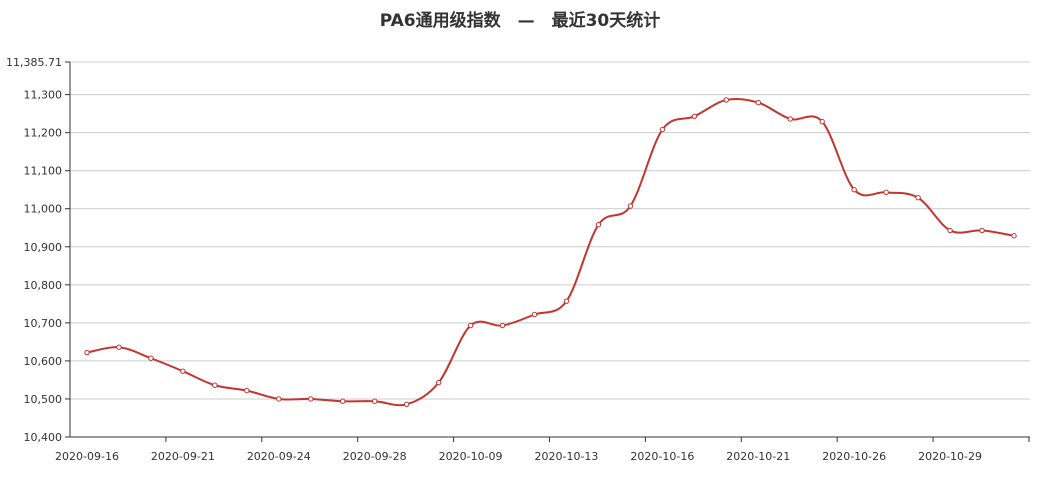 Image resolution: width=1040 pixels, height=477 pixels. What do you see at coordinates (183, 456) in the screenshot?
I see `x-tick-label: 2020-09-21` at bounding box center [183, 456].